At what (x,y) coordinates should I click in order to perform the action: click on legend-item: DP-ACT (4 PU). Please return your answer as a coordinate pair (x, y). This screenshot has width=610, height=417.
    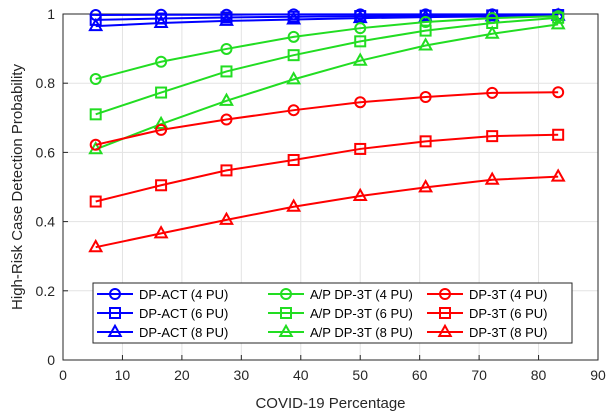
    Looking at the image, I should click on (162, 294).